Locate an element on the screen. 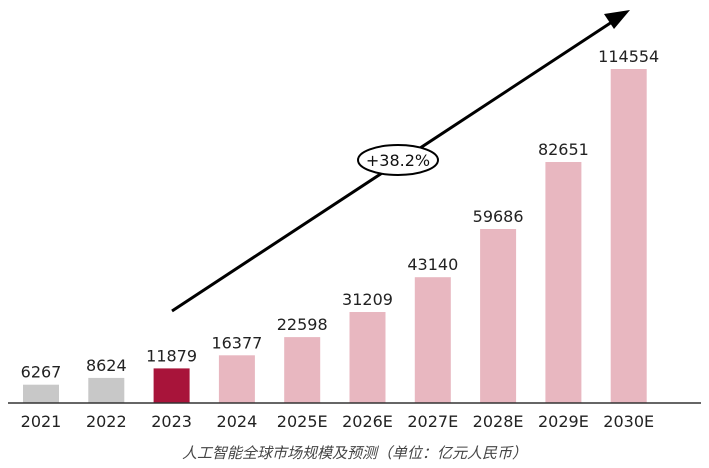 Image resolution: width=709 pixels, height=468 pixels. bar-2027E is located at coordinates (432, 340).